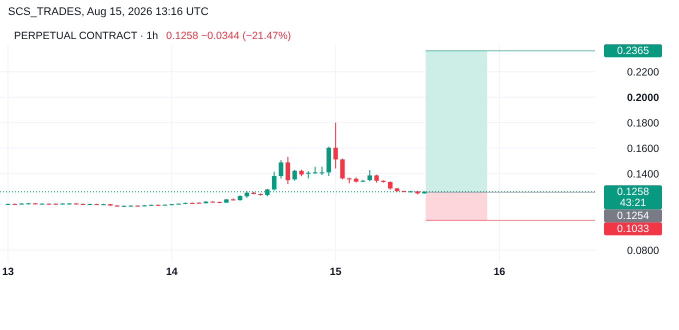 The height and width of the screenshot is (330, 679). Describe the element at coordinates (643, 98) in the screenshot. I see `y-tick-label: 0.2000` at that location.